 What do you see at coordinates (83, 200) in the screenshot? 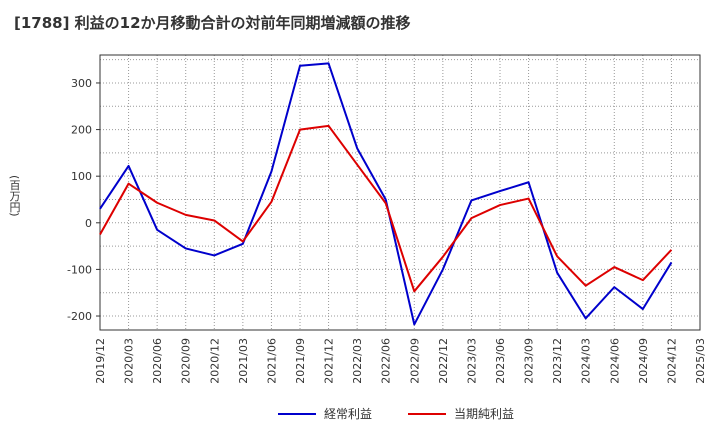
I see `y-ticks: 300 200 100 0 -100 -200` at bounding box center [83, 200].